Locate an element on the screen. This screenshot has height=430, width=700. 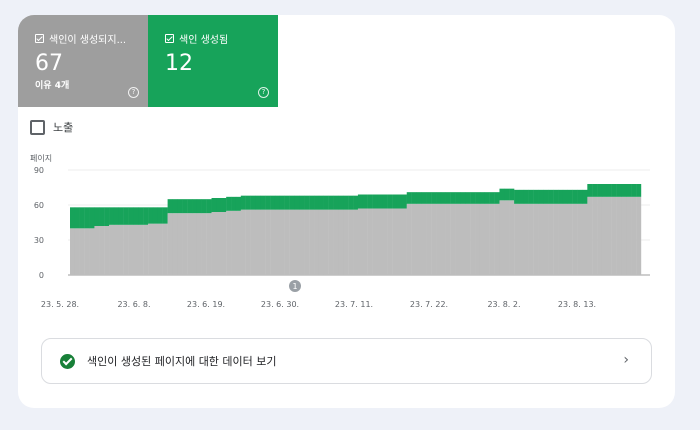
view-indexed-data-link: 색인이 생성된 페이지에 대한 데이터 보기 › is located at coordinates (346, 361).